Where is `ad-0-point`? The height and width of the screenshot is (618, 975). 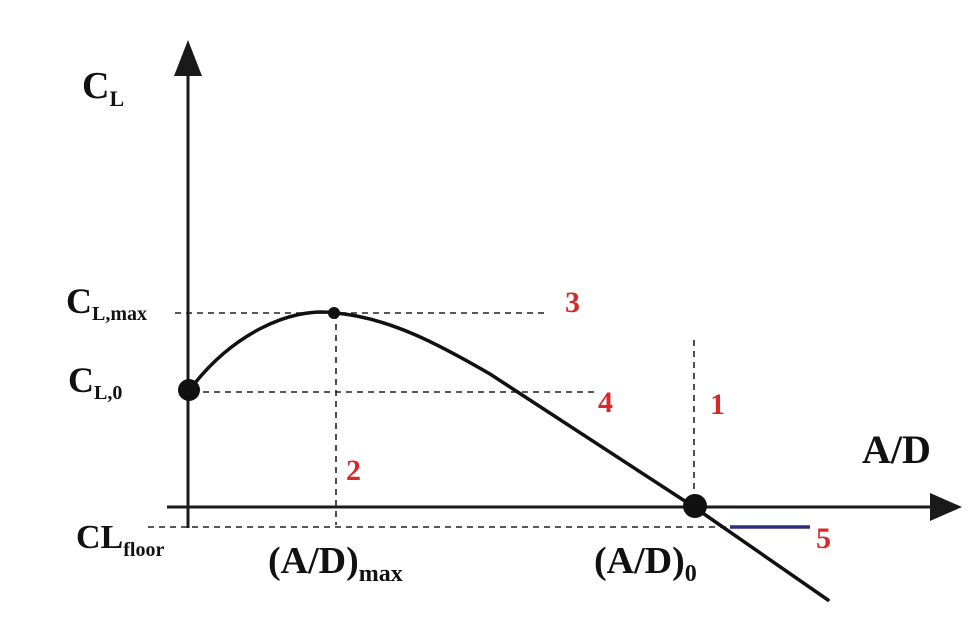
ad-0-point is located at coordinates (695, 506).